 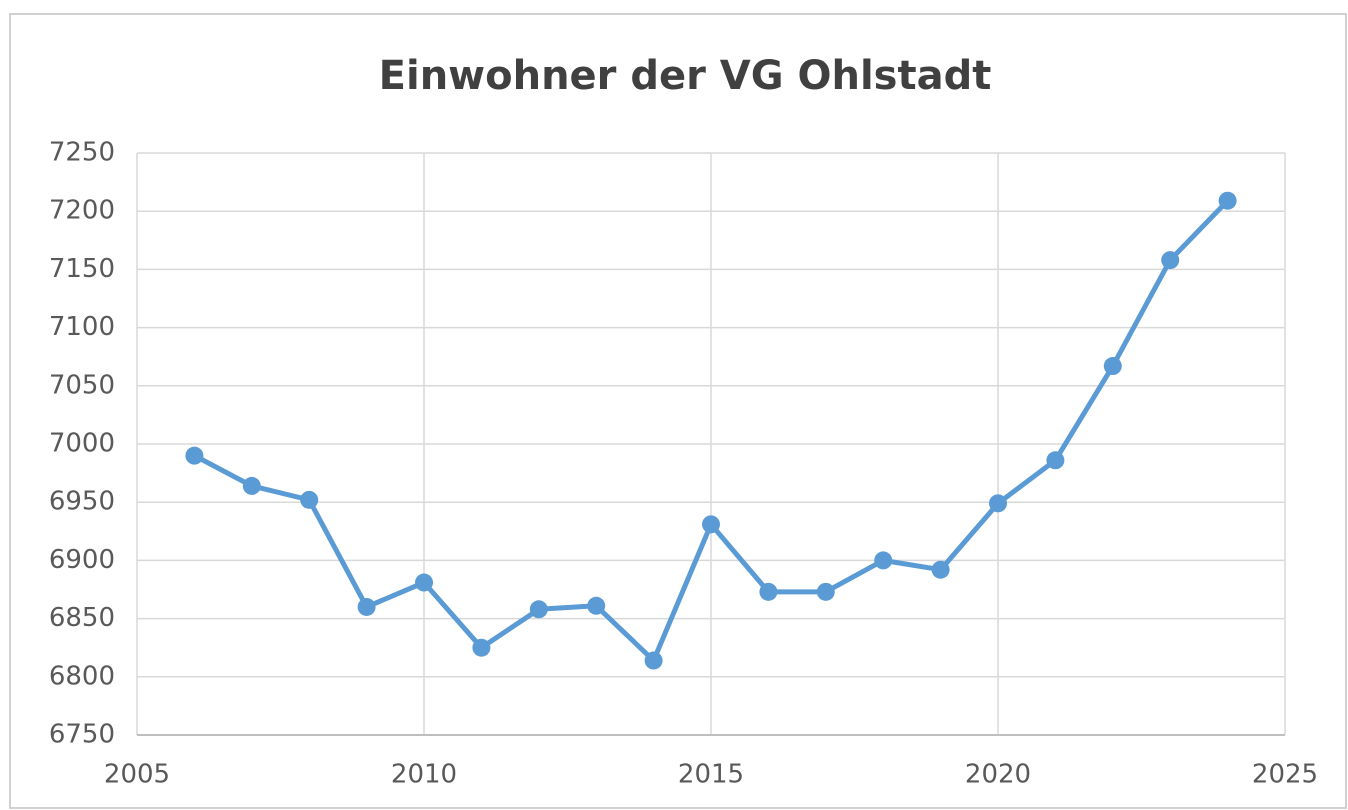 I want to click on x-tick-label: 2010, so click(x=424, y=775).